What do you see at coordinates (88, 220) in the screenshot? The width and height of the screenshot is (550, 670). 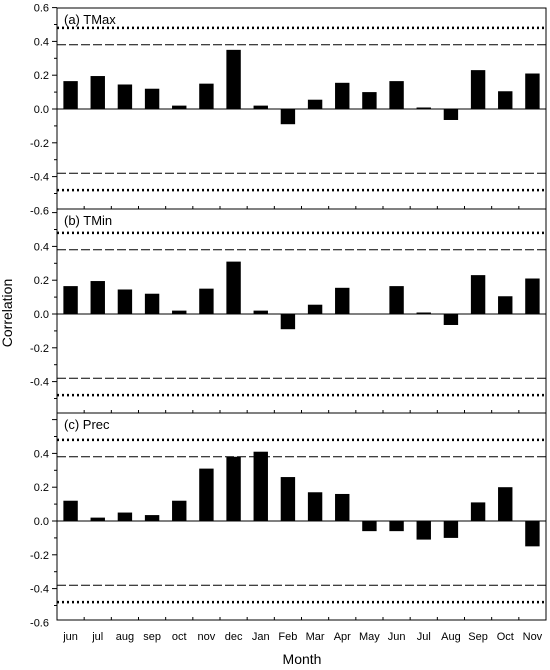 I see `panel-title: (b) TMin` at bounding box center [88, 220].